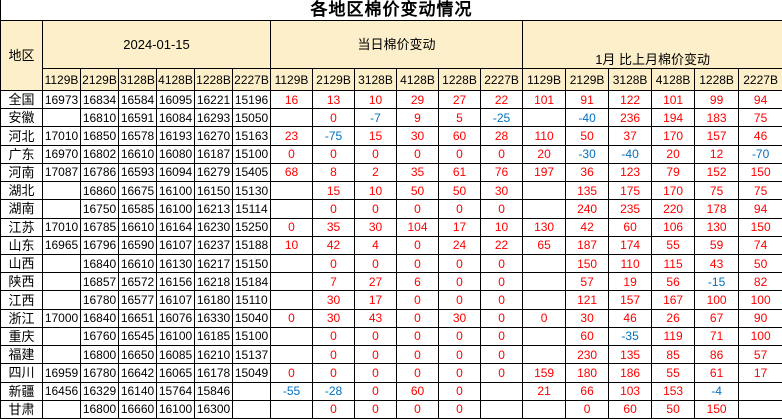 The width and height of the screenshot is (782, 419). Describe the element at coordinates (375, 79) in the screenshot. I see `column-header: 3128B` at that location.